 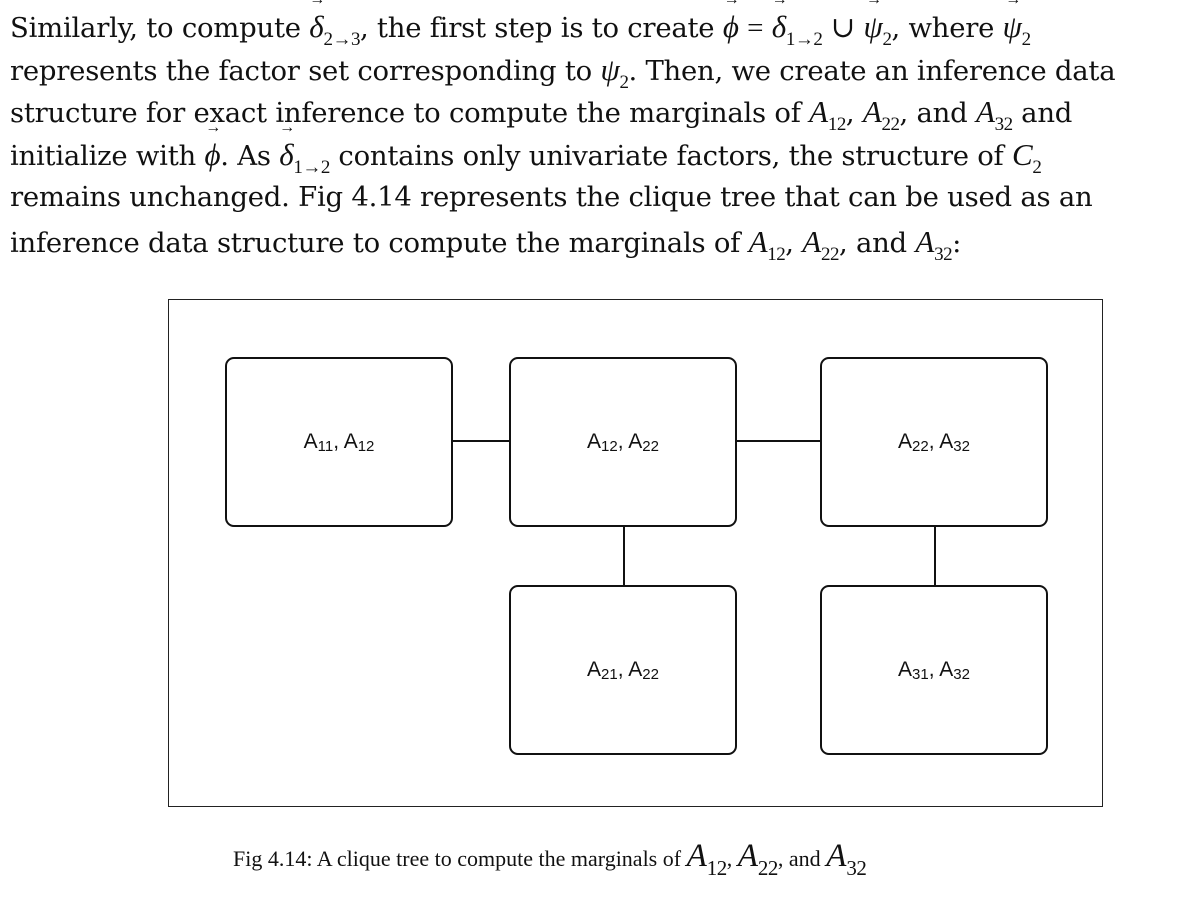 What do you see at coordinates (325, 446) in the screenshot?
I see `node-subscript: 11` at bounding box center [325, 446].